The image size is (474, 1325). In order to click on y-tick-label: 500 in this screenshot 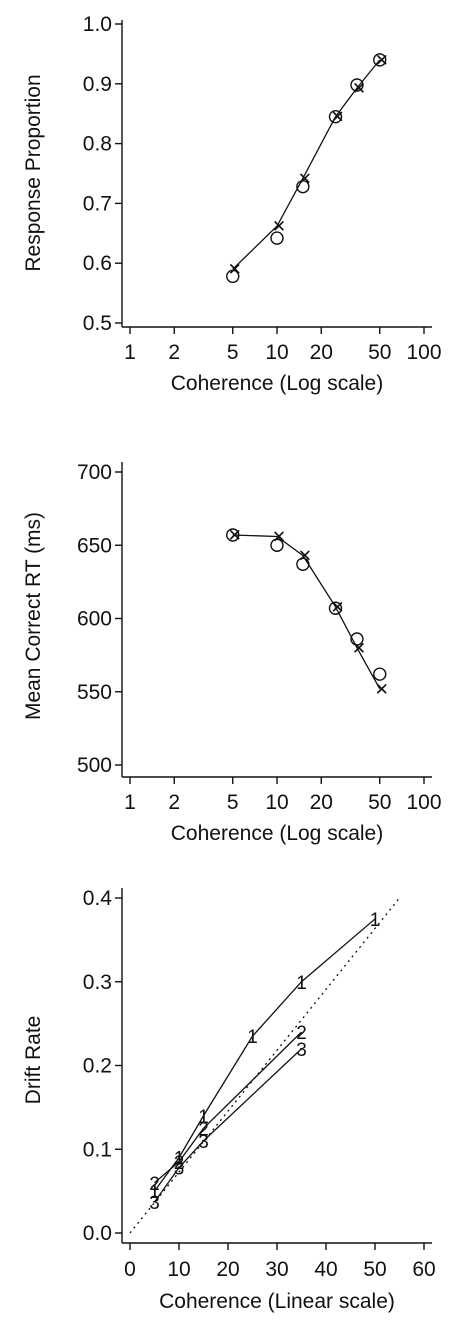, I will do `click(94, 765)`.